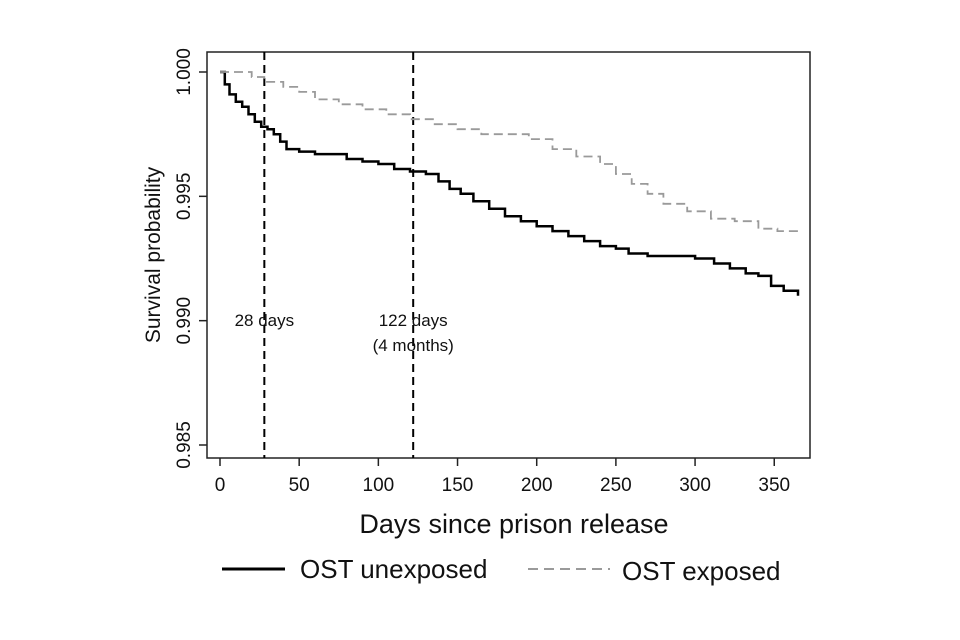 The height and width of the screenshot is (640, 960). I want to click on y-axis: 0.985 0.990 0.995 1.000, so click(190, 258).